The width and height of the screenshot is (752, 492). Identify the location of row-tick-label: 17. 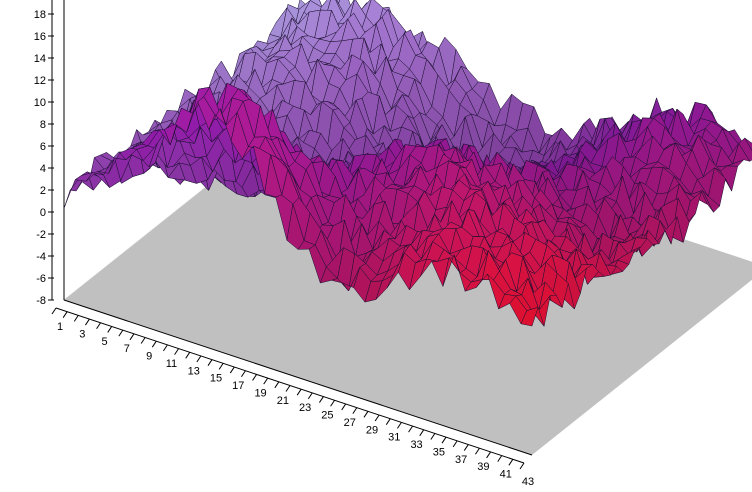
(238, 386).